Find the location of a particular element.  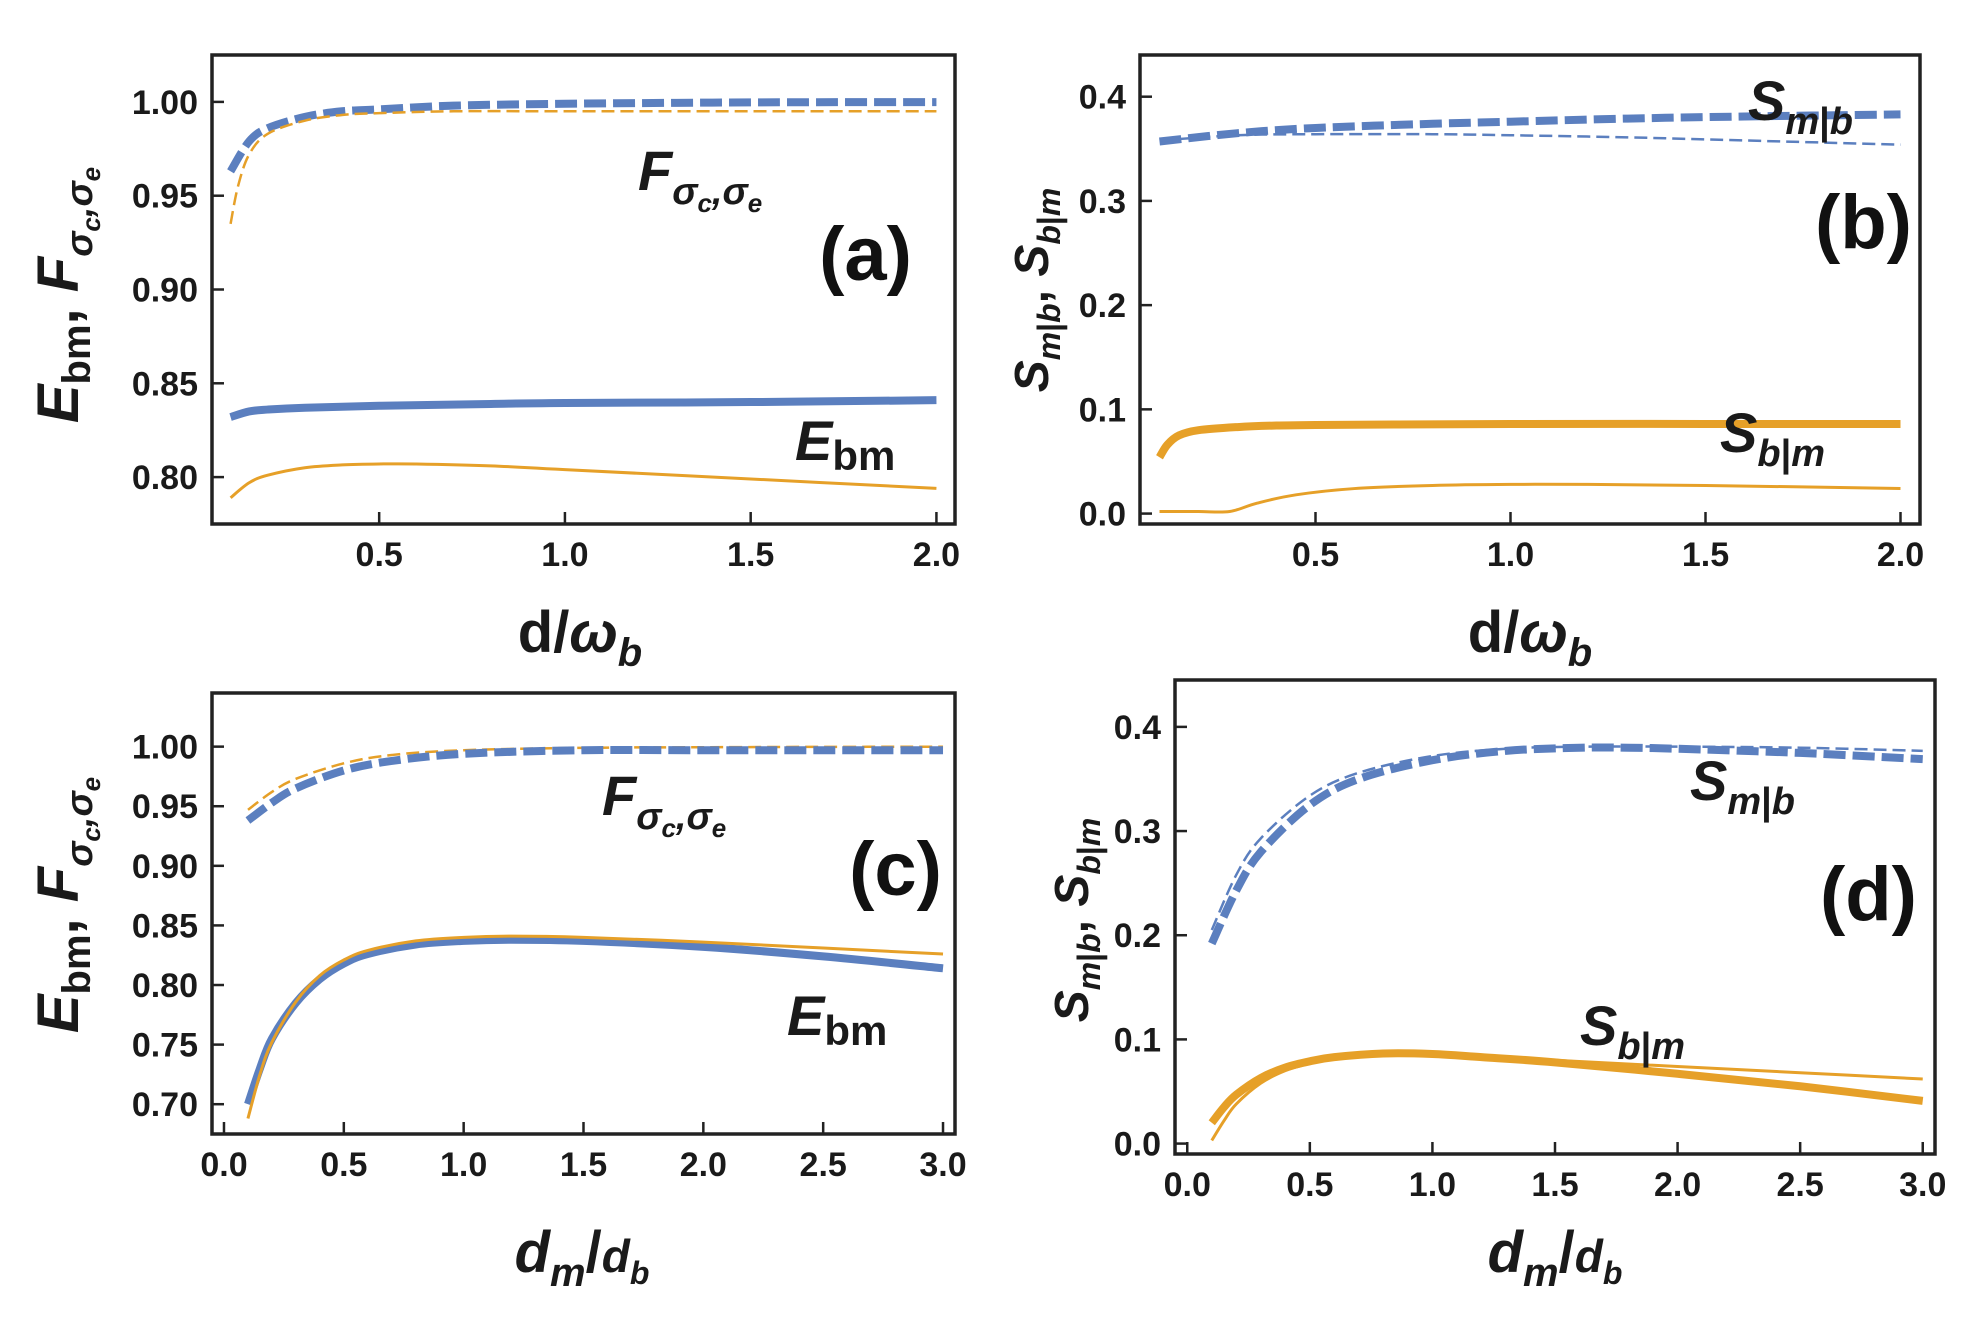

panel-c-x-tick-label-0: 0.0 is located at coordinates (223, 1165).